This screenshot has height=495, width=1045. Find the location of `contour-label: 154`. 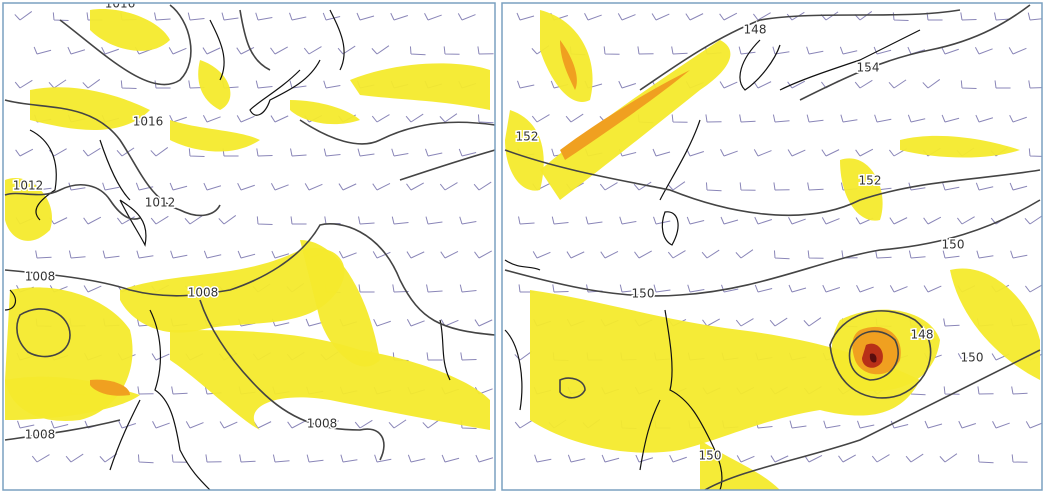

contour-label: 154 is located at coordinates (868, 68).